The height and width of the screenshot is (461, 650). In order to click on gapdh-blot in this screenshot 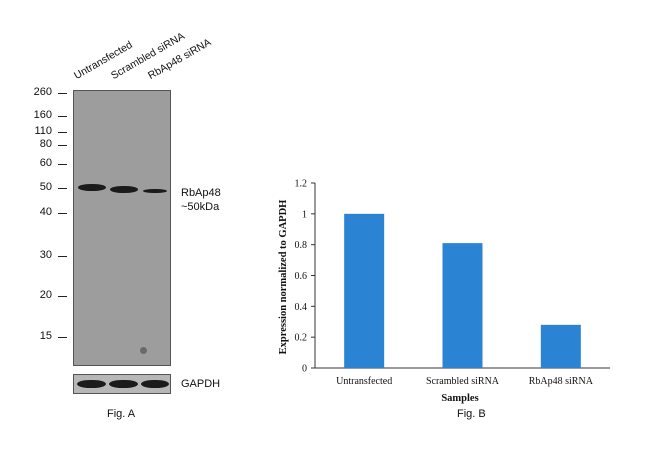, I will do `click(122, 384)`.